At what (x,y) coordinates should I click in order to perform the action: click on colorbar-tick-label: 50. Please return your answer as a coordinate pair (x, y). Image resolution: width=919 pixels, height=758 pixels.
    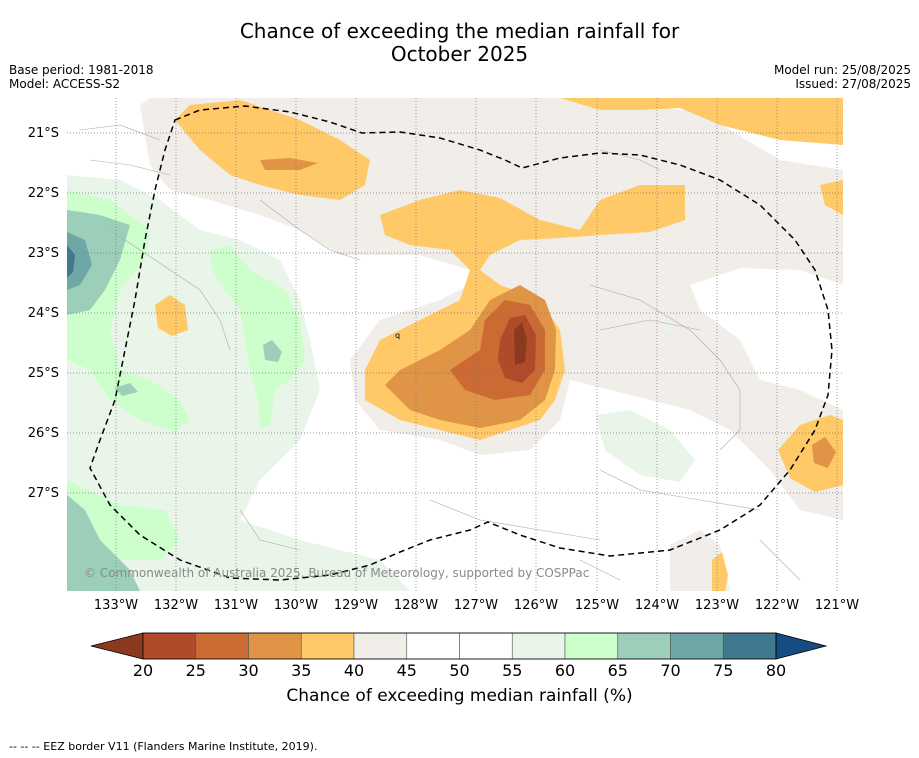
    Looking at the image, I should click on (459, 670).